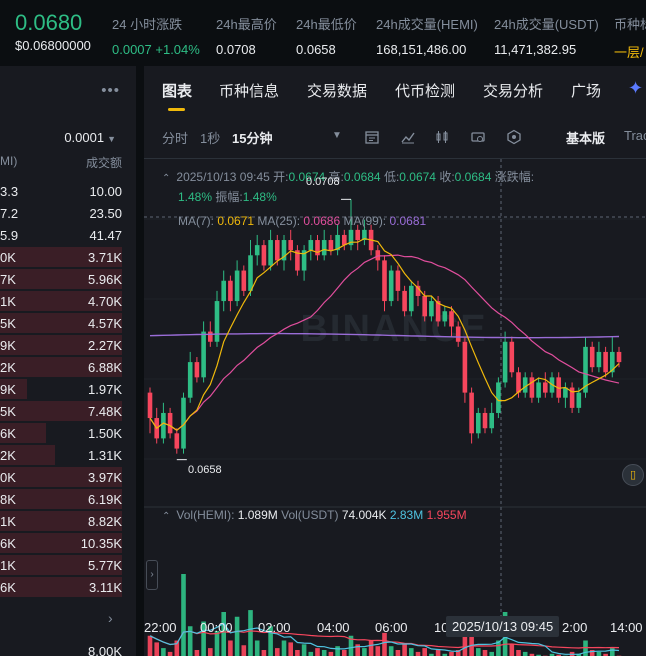 This screenshot has height=656, width=646. I want to click on stat-label: 24h成交量(HEMI), so click(427, 24).